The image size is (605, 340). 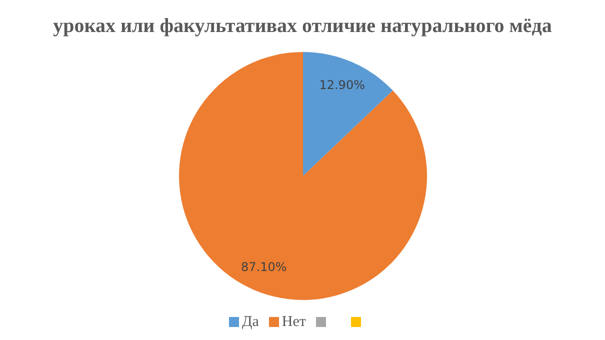 What do you see at coordinates (342, 85) in the screenshot?
I see `data-label: 12.90%` at bounding box center [342, 85].